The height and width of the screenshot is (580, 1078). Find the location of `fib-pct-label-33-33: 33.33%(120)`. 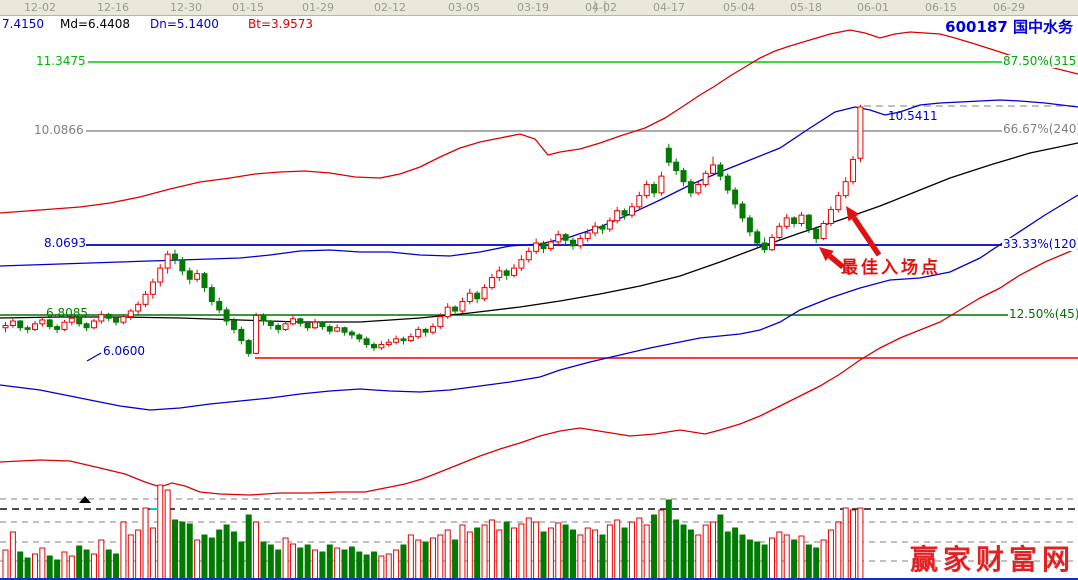

fib-pct-label-33-33: 33.33%(120) is located at coordinates (1040, 244).